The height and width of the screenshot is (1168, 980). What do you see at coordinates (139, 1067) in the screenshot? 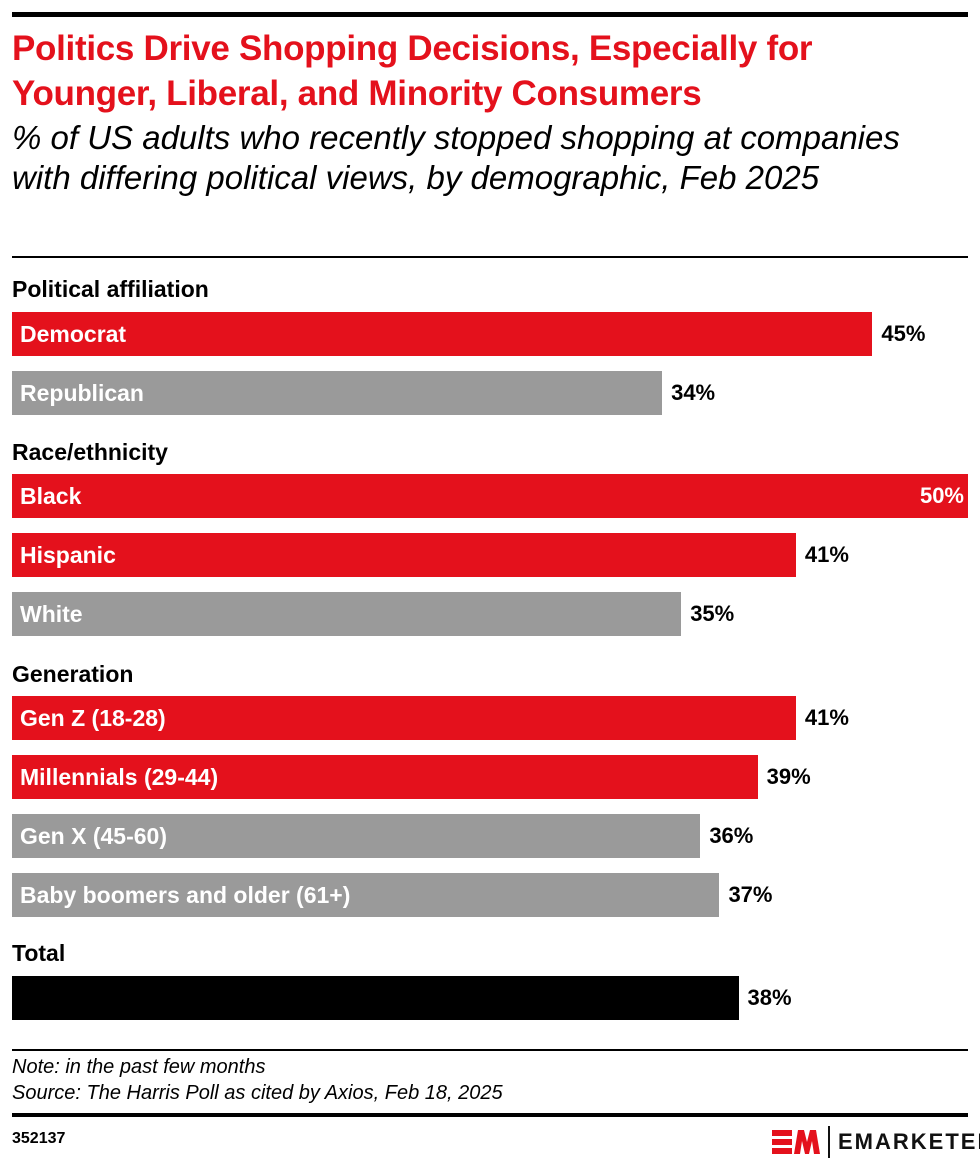
I see `note: Note: in the past few months` at bounding box center [139, 1067].